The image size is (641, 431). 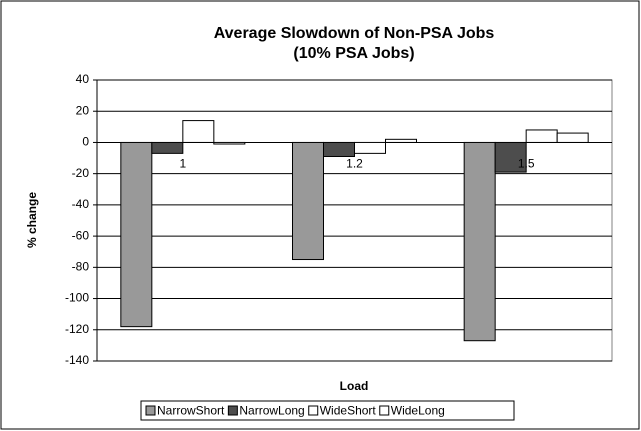 I want to click on y-tick-label: -140, so click(x=77, y=360).